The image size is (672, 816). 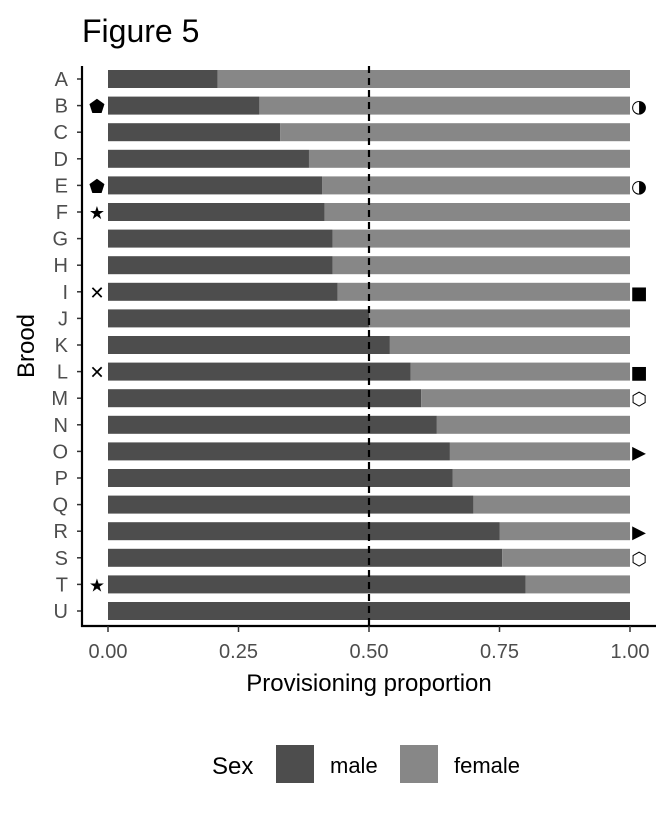 What do you see at coordinates (108, 652) in the screenshot?
I see `x-tick-label-0: 0.00` at bounding box center [108, 652].